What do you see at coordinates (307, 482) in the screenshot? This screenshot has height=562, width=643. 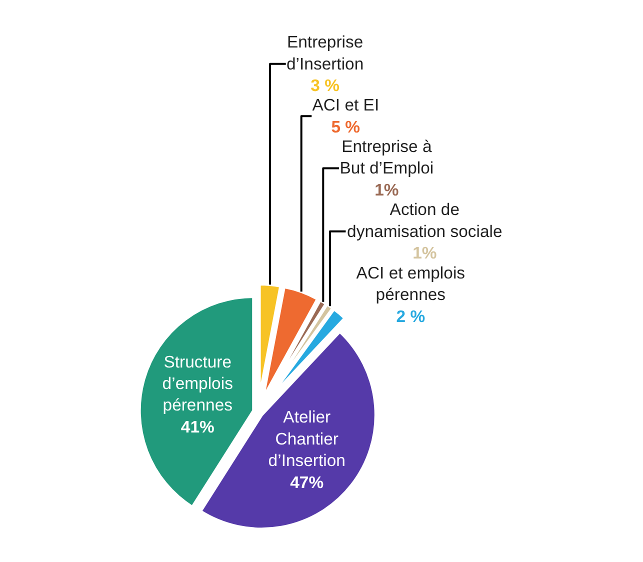 I see `data-label: 47%` at bounding box center [307, 482].